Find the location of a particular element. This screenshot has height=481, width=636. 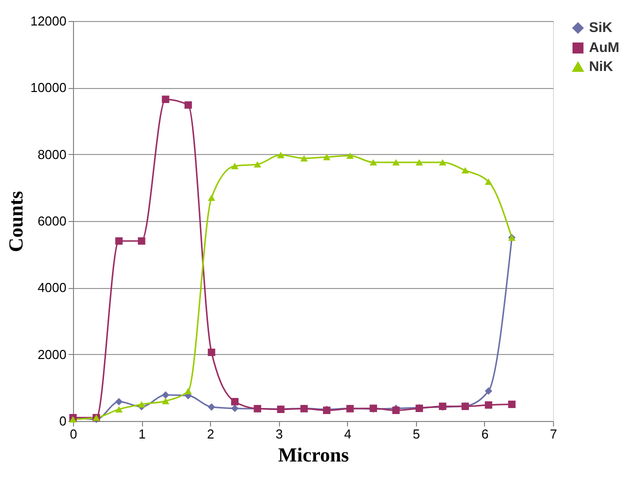

y-tick-label: 12000 is located at coordinates (48, 21).